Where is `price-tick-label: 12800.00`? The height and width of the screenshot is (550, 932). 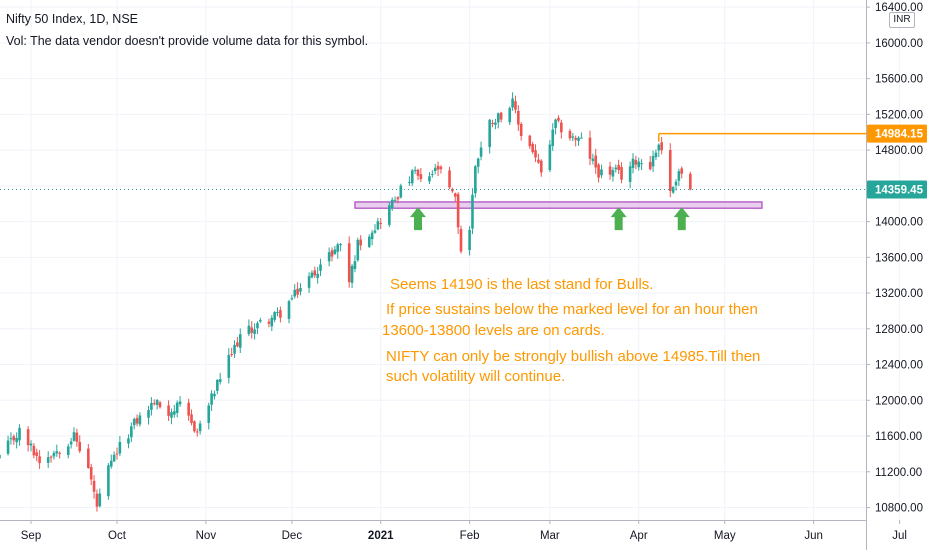 price-tick-label: 12800.00 is located at coordinates (899, 330).